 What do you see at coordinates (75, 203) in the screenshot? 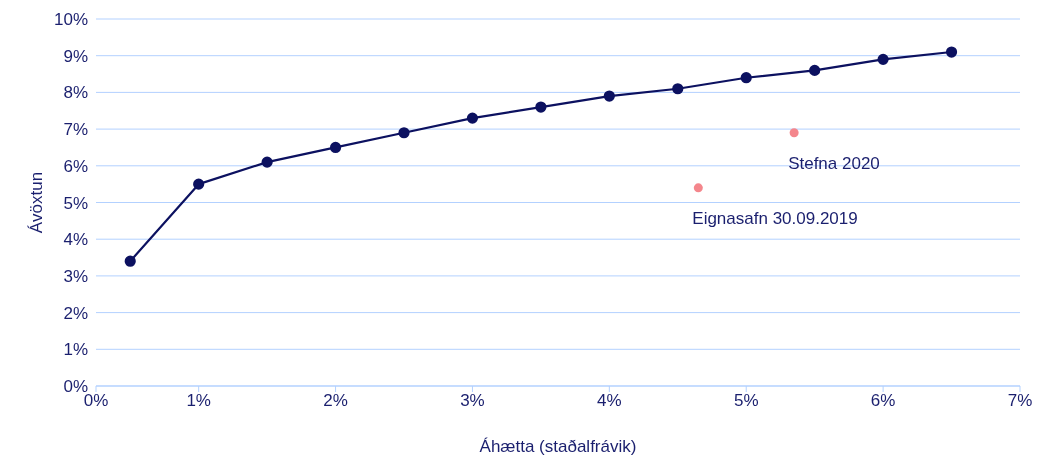
I see `y-tick-label: 5%` at bounding box center [75, 203].